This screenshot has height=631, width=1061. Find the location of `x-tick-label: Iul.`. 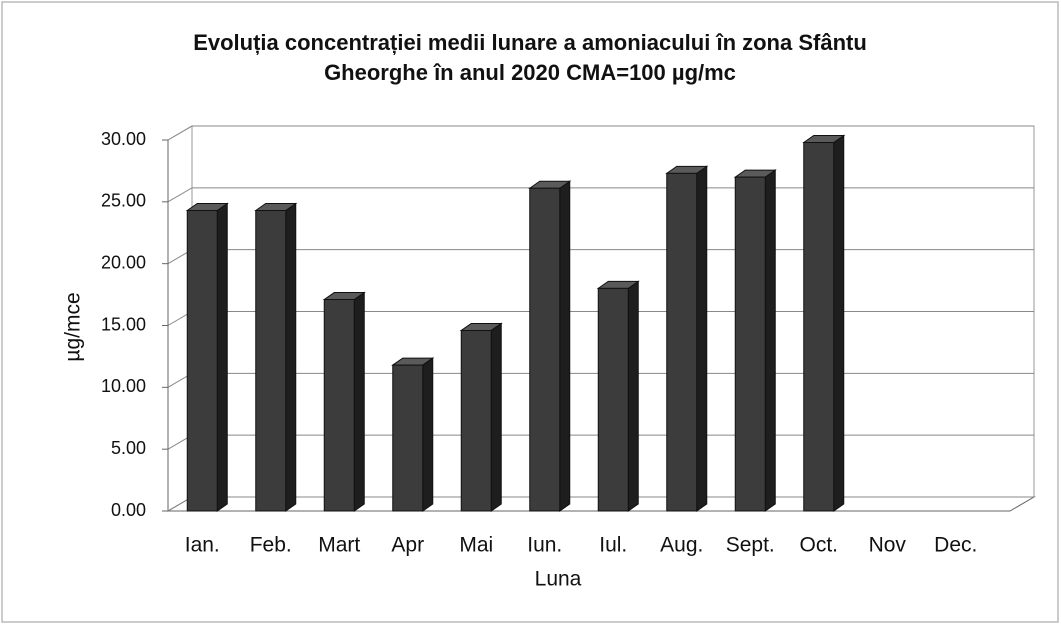

x-tick-label: Iul. is located at coordinates (613, 545).